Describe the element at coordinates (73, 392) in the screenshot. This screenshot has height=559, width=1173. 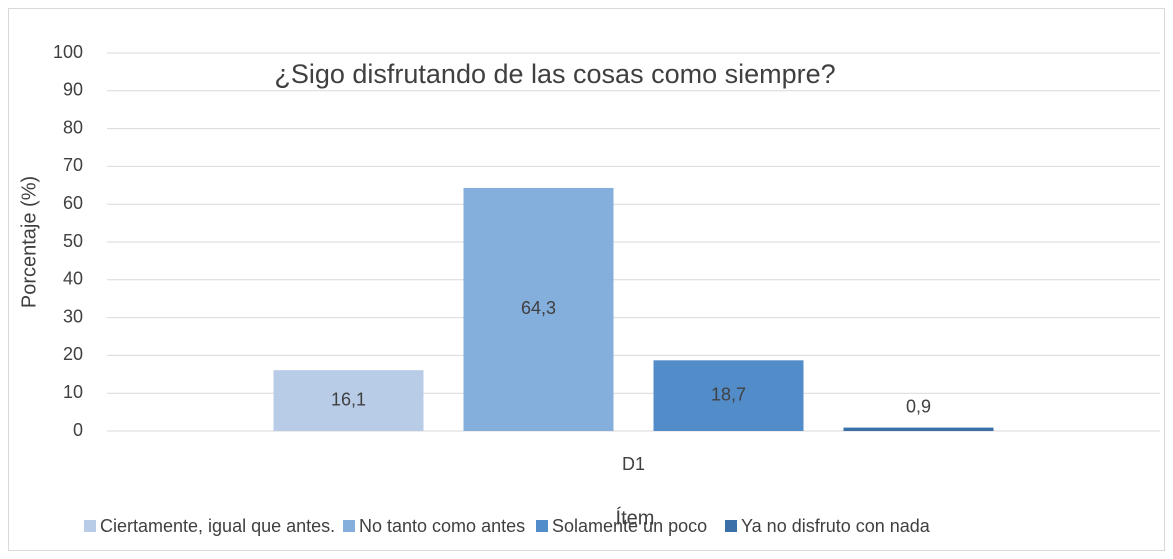
I see `y-tick-label: 10` at that location.